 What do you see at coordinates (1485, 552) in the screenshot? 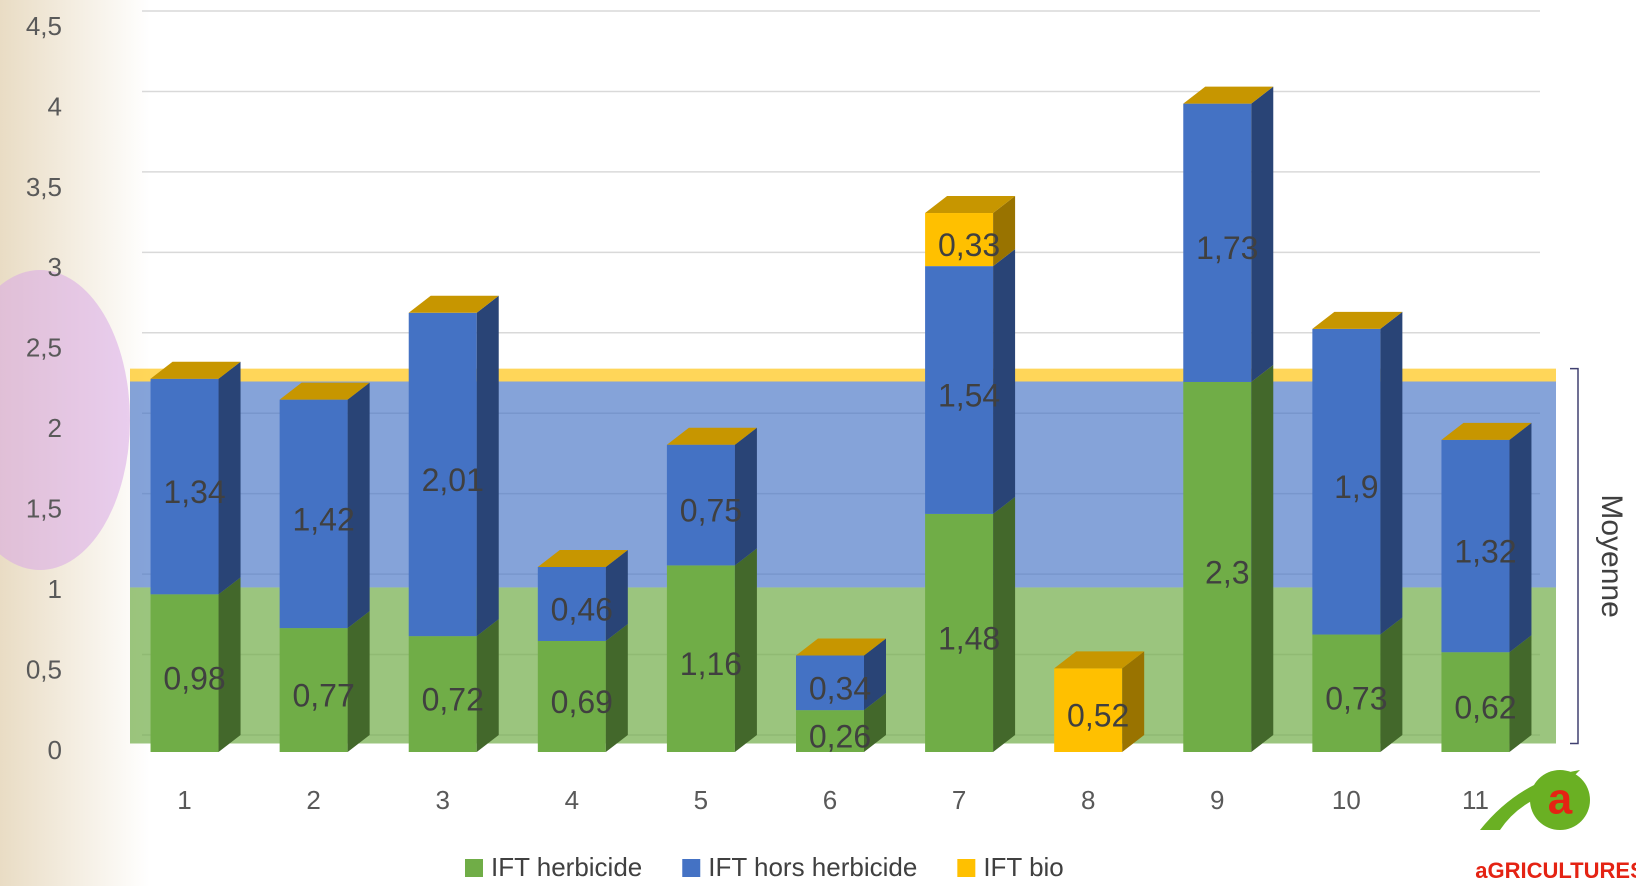
I see `data-label: 1,32` at bounding box center [1485, 552].